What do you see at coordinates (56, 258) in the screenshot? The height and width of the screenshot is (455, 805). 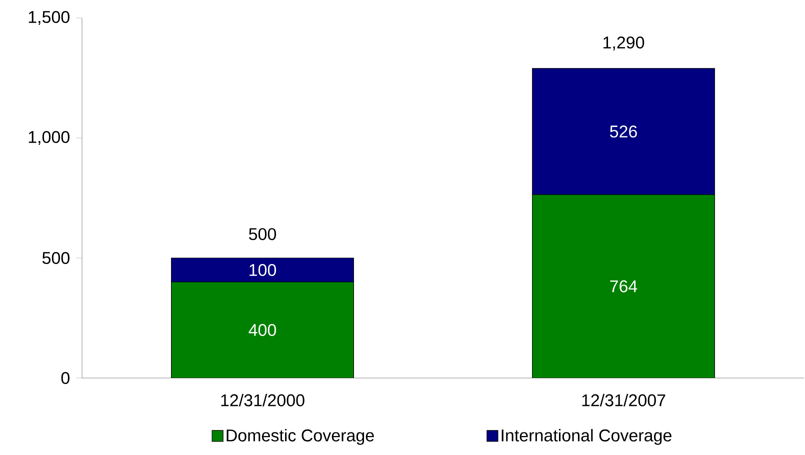 I see `y-tick-label: 500` at bounding box center [56, 258].